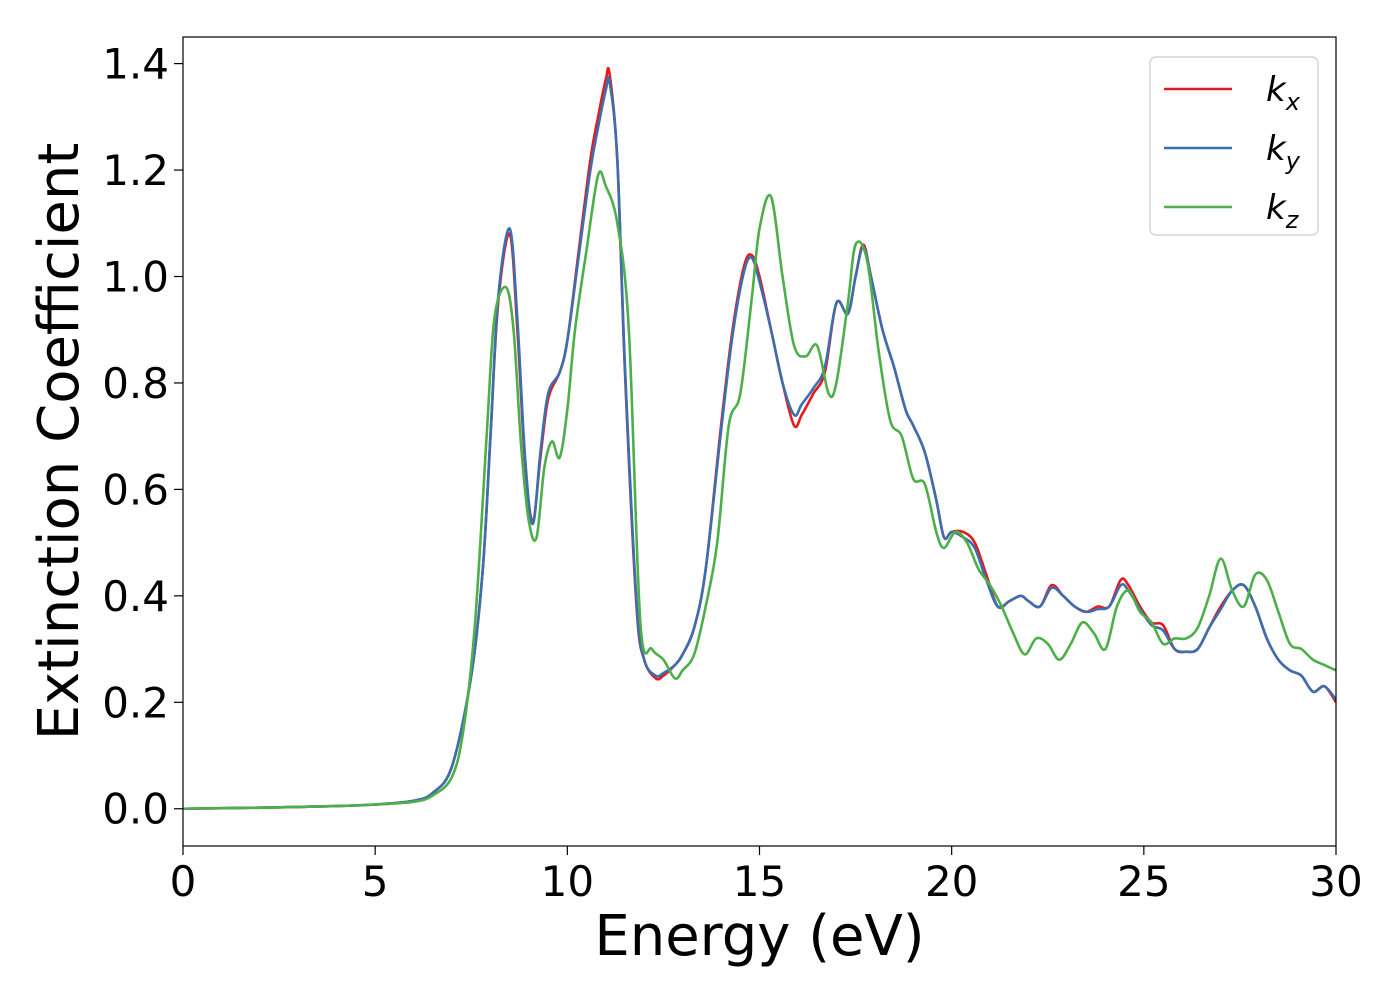 The height and width of the screenshot is (1000, 1400). Describe the element at coordinates (759, 936) in the screenshot. I see `x-axis-title: Energy (eV)` at that location.